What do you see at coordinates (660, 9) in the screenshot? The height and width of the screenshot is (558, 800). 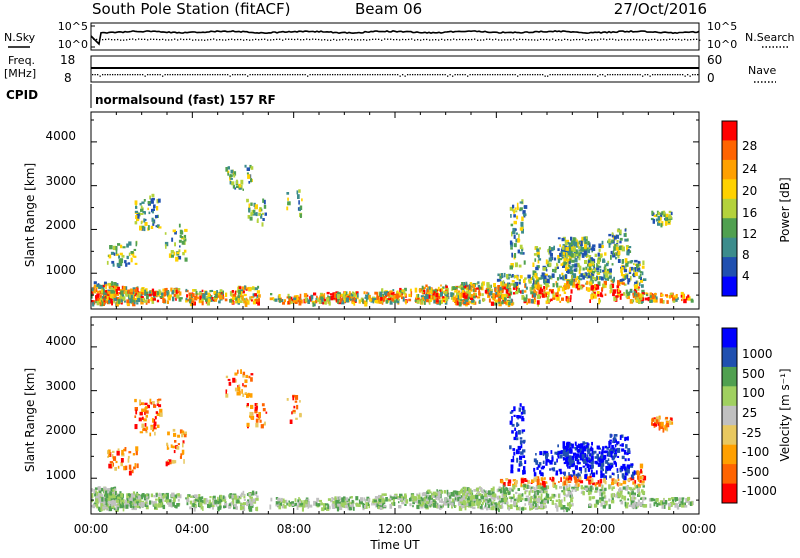 I see `date-label: 27/Oct/2016` at bounding box center [660, 9].